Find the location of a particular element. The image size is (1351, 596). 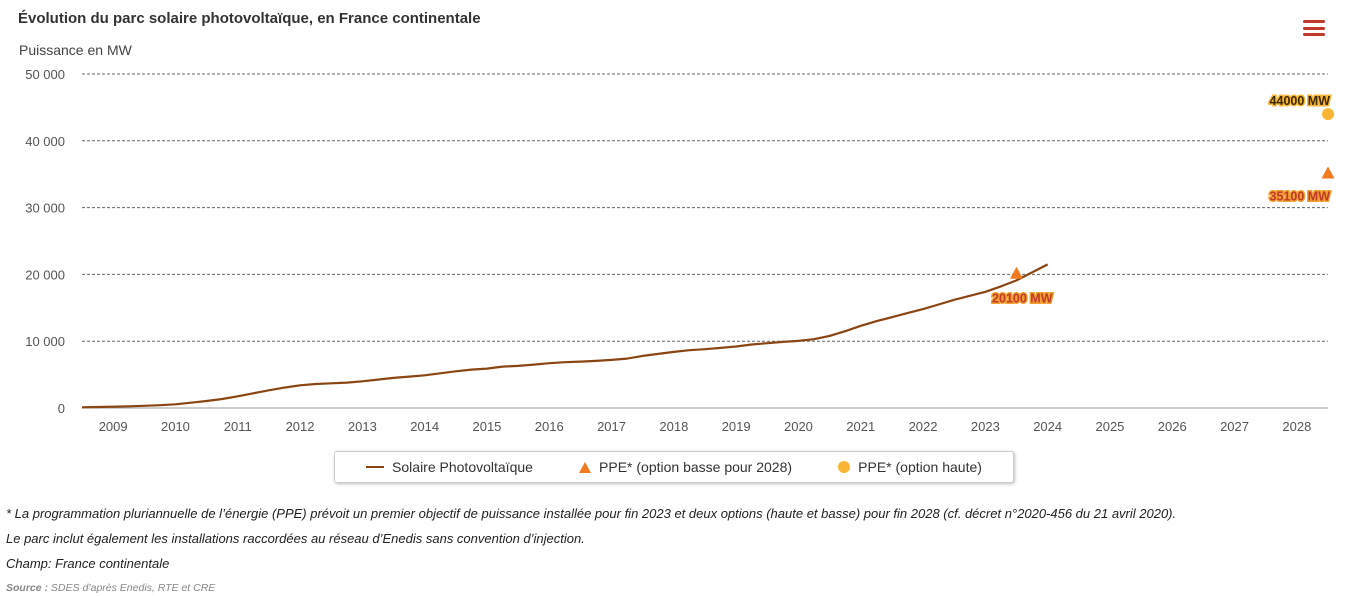

x-tick-label: 2022 is located at coordinates (923, 426).